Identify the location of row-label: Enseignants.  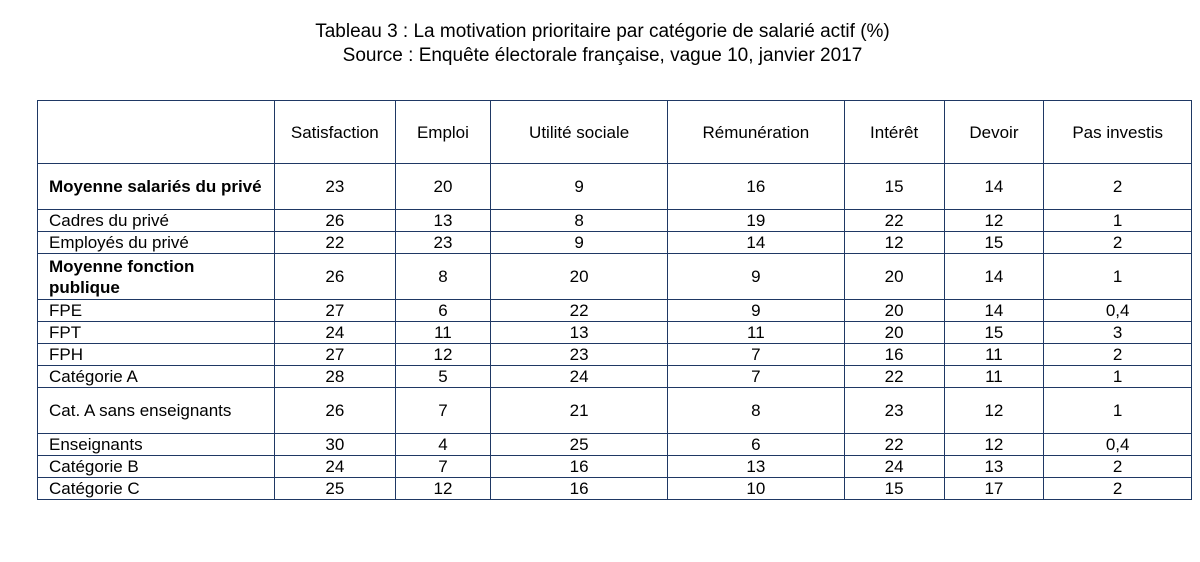
(156, 444).